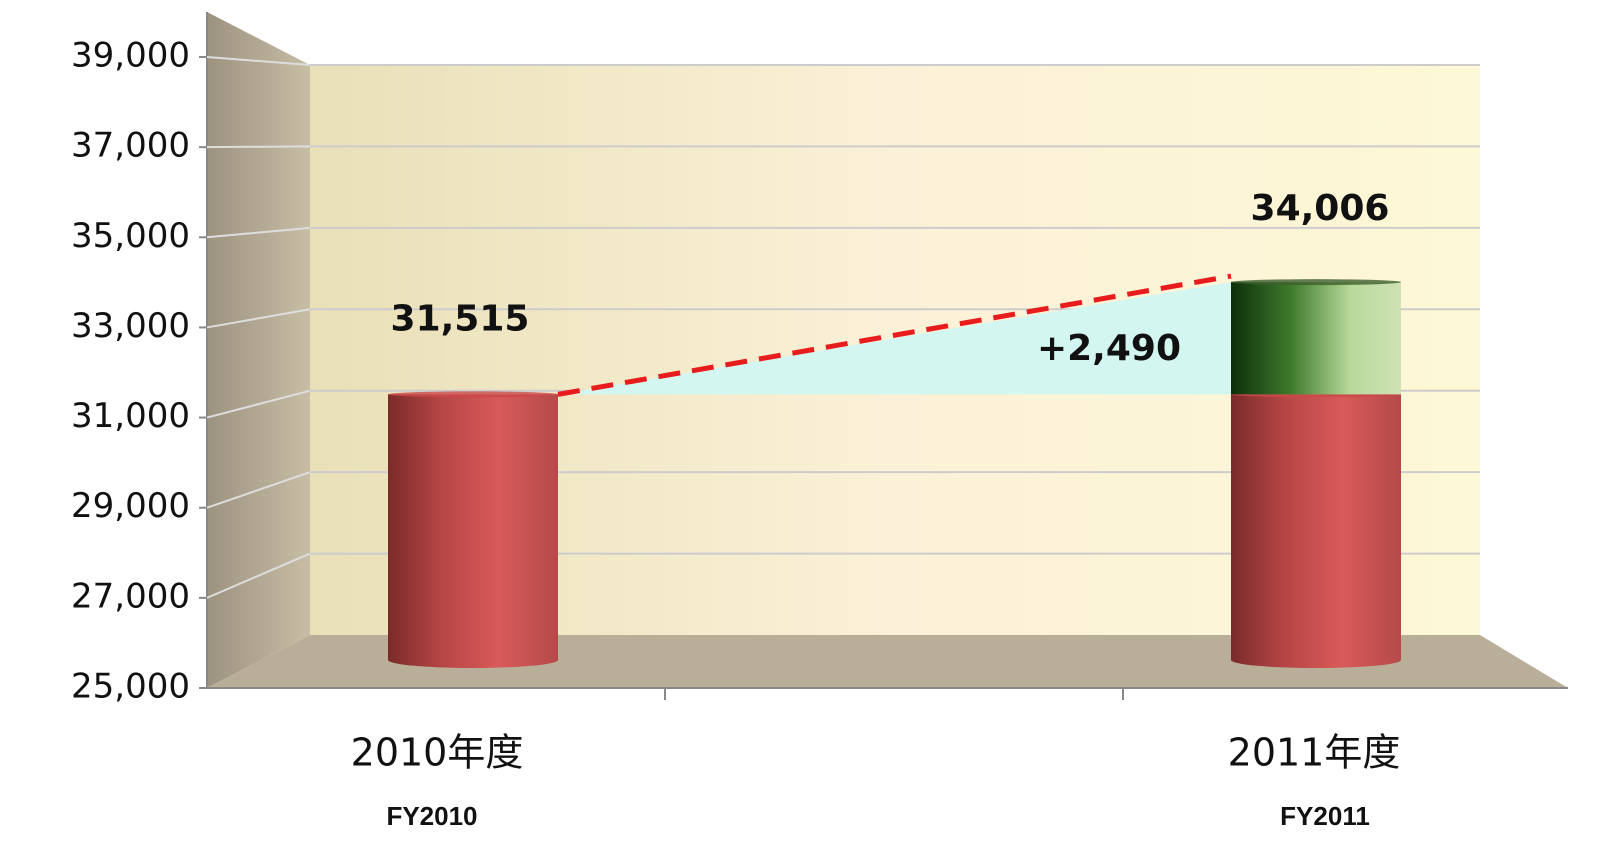  Describe the element at coordinates (130, 236) in the screenshot. I see `y-tick-label: 35,000` at that location.